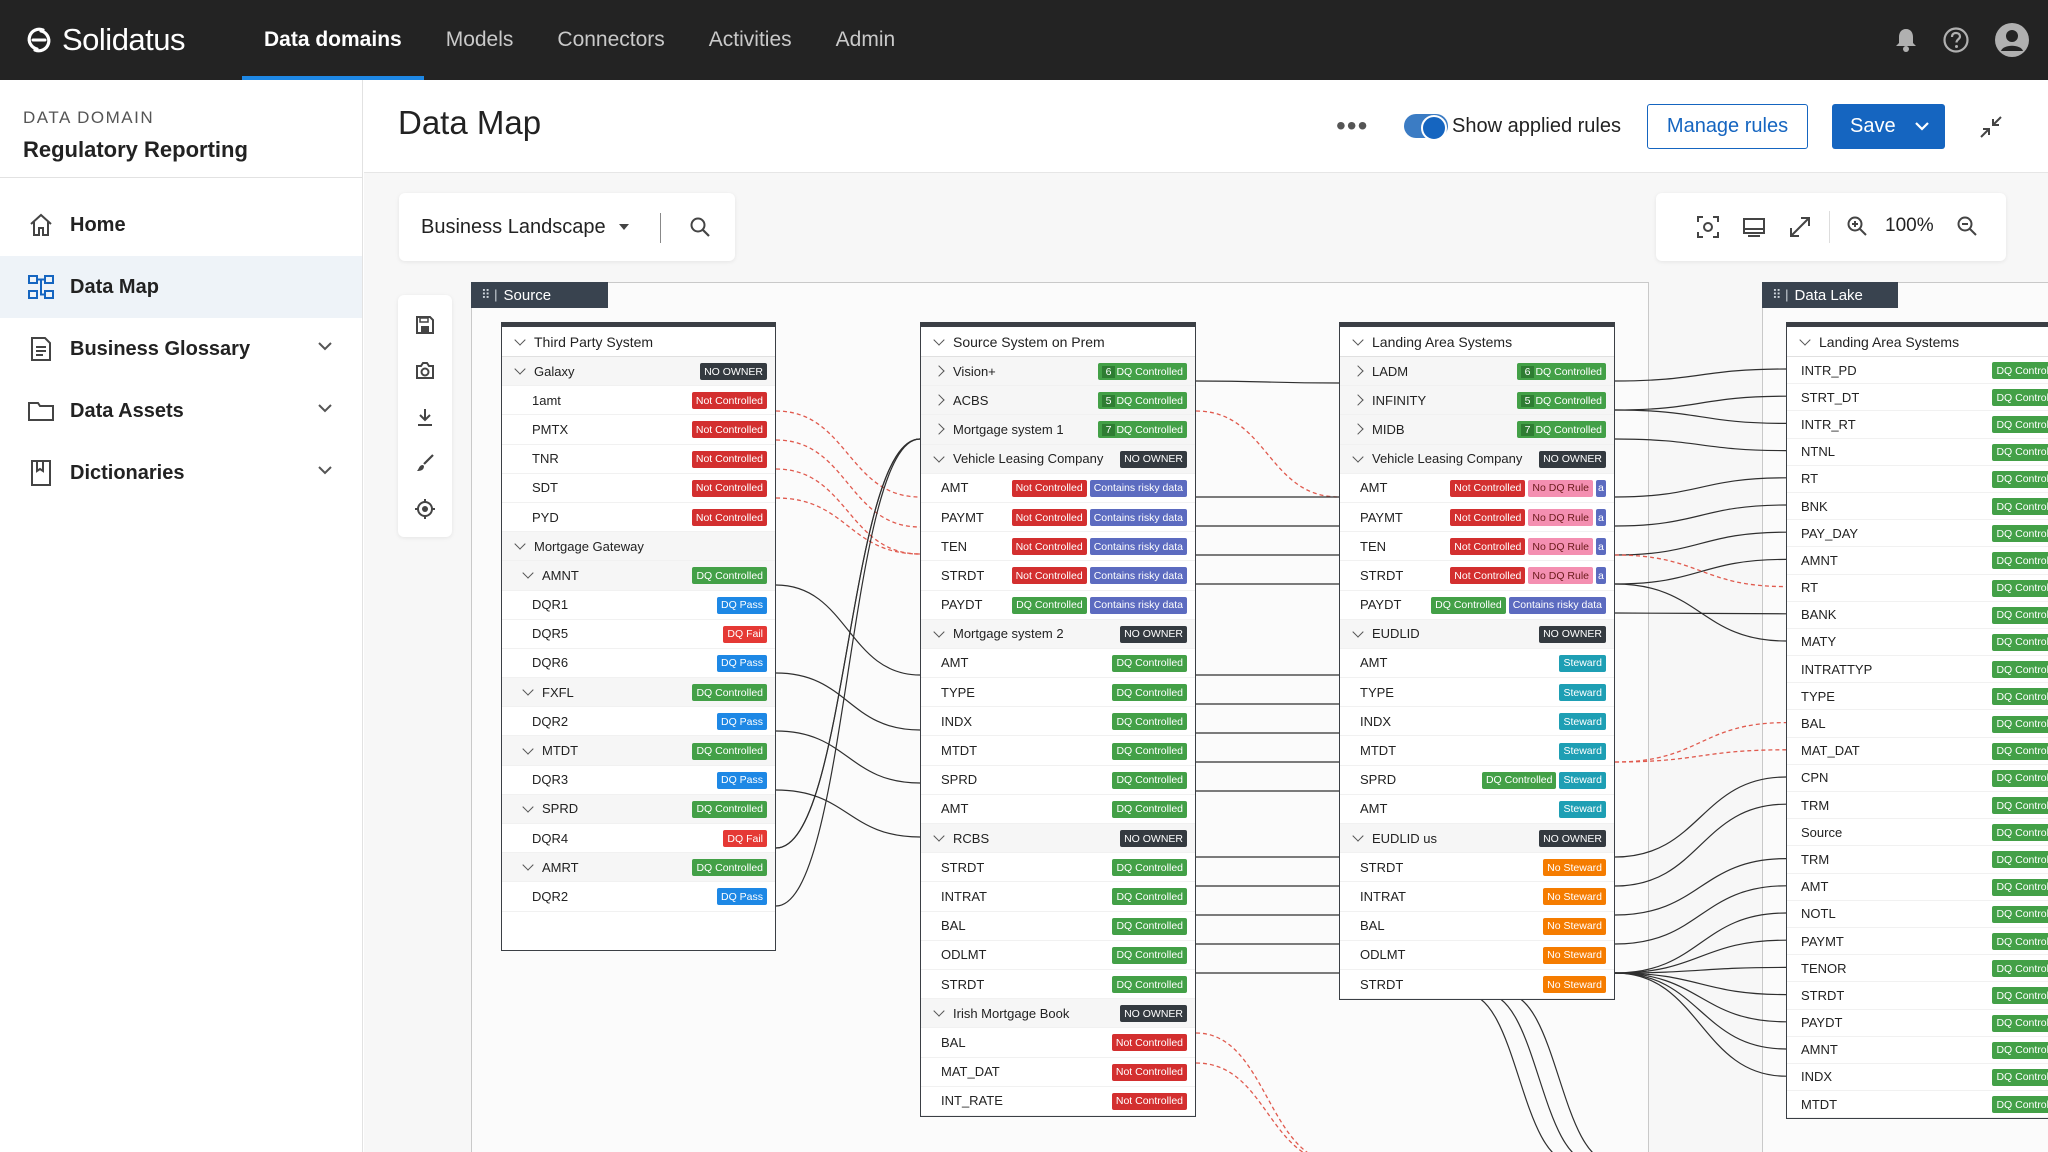 This screenshot has width=2048, height=1152. Describe the element at coordinates (1058, 955) in the screenshot. I see `field-row: ODLMT DQ Controlled` at that location.